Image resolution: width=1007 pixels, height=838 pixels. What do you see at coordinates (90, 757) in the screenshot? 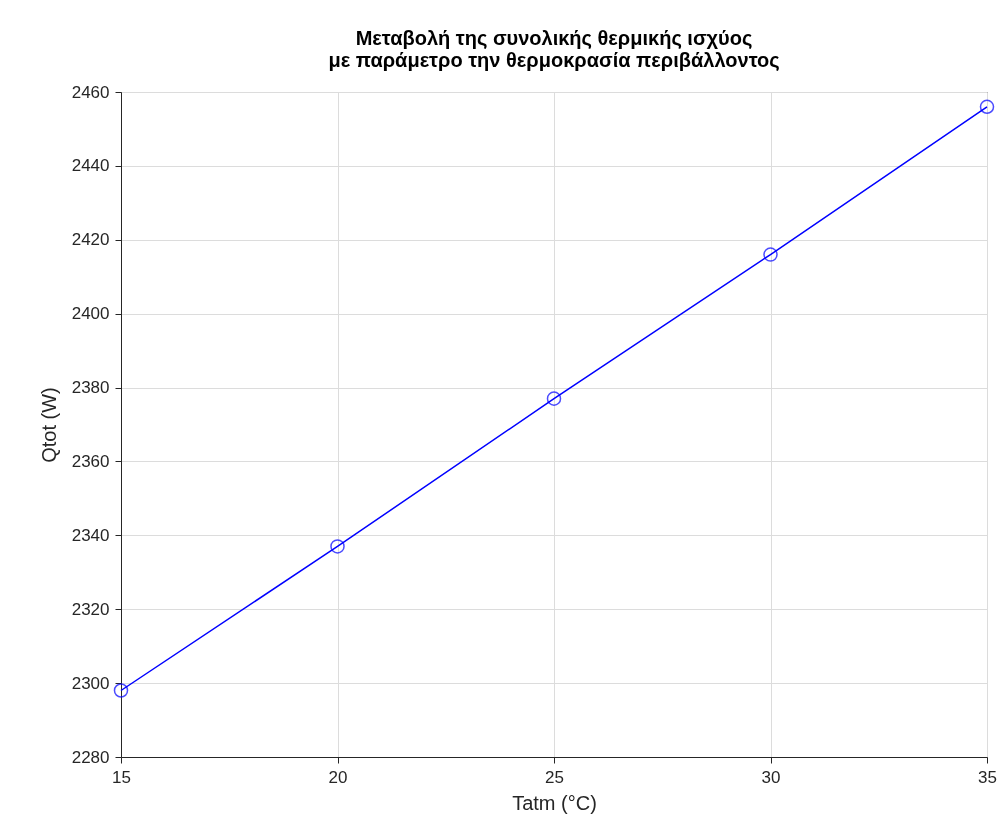
I see `y-tick-label: 2280` at bounding box center [90, 757].